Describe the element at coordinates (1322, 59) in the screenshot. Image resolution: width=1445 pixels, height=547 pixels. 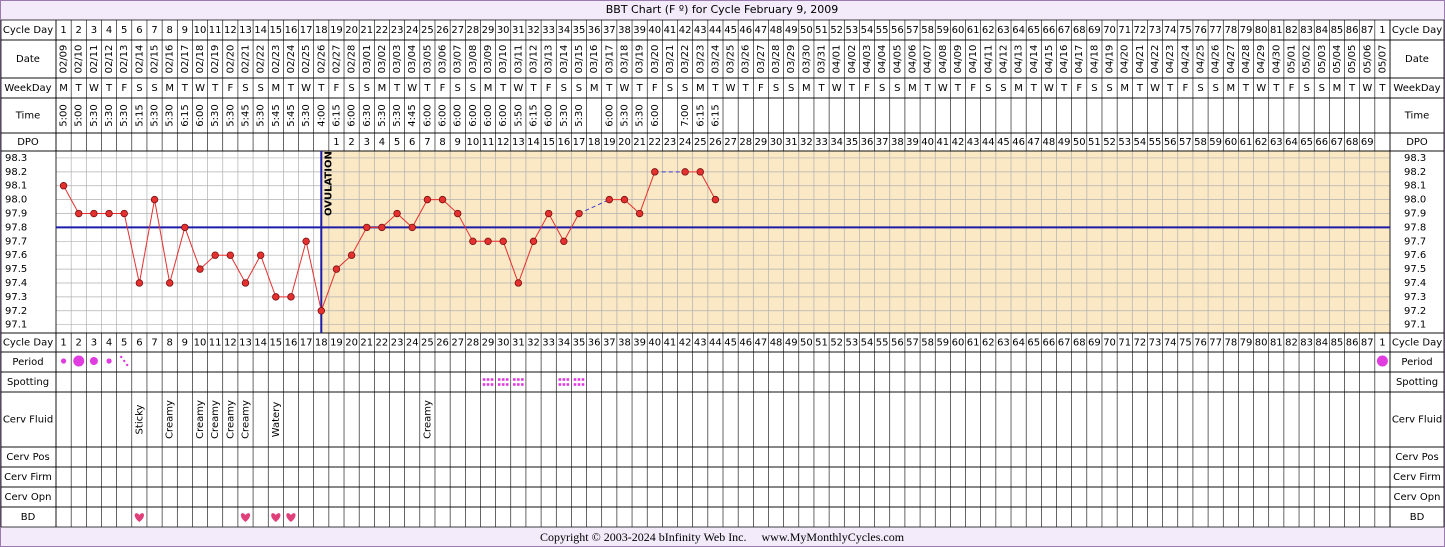
I see `date: 05/03` at that location.